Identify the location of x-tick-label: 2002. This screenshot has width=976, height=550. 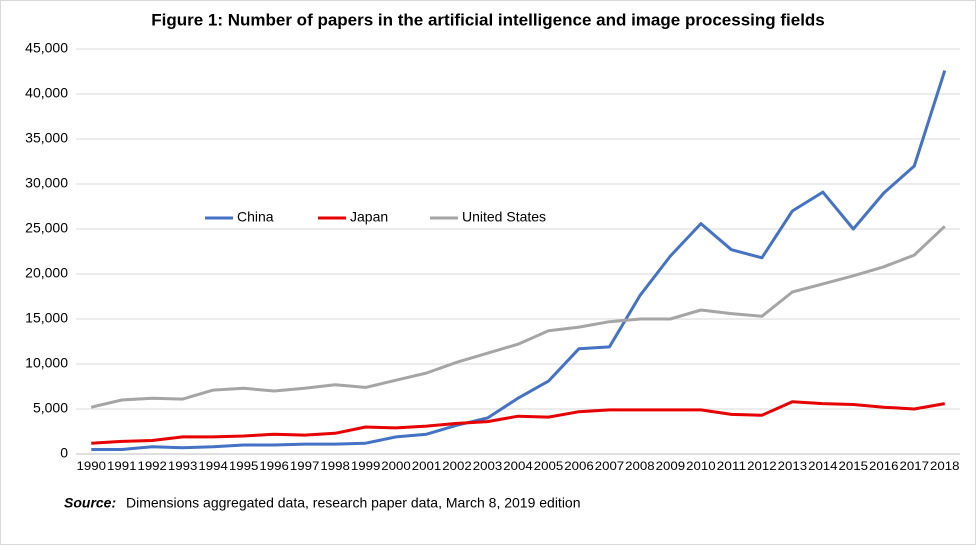
(456, 467).